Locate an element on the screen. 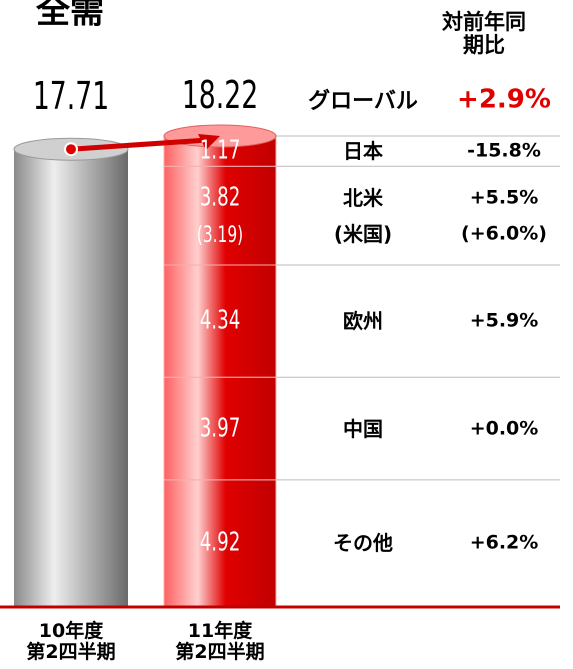 This screenshot has width=573, height=669. arrow is located at coordinates (139, 144).